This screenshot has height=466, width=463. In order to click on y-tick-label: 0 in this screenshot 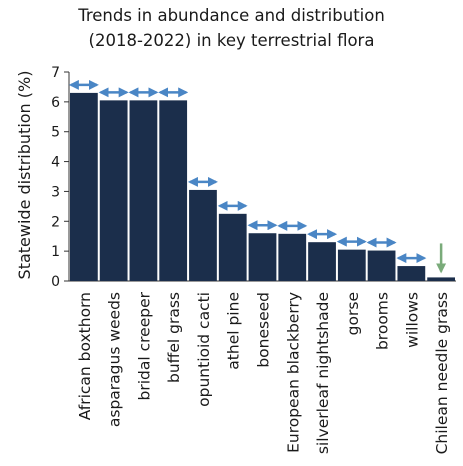, I will do `click(55, 282)`.